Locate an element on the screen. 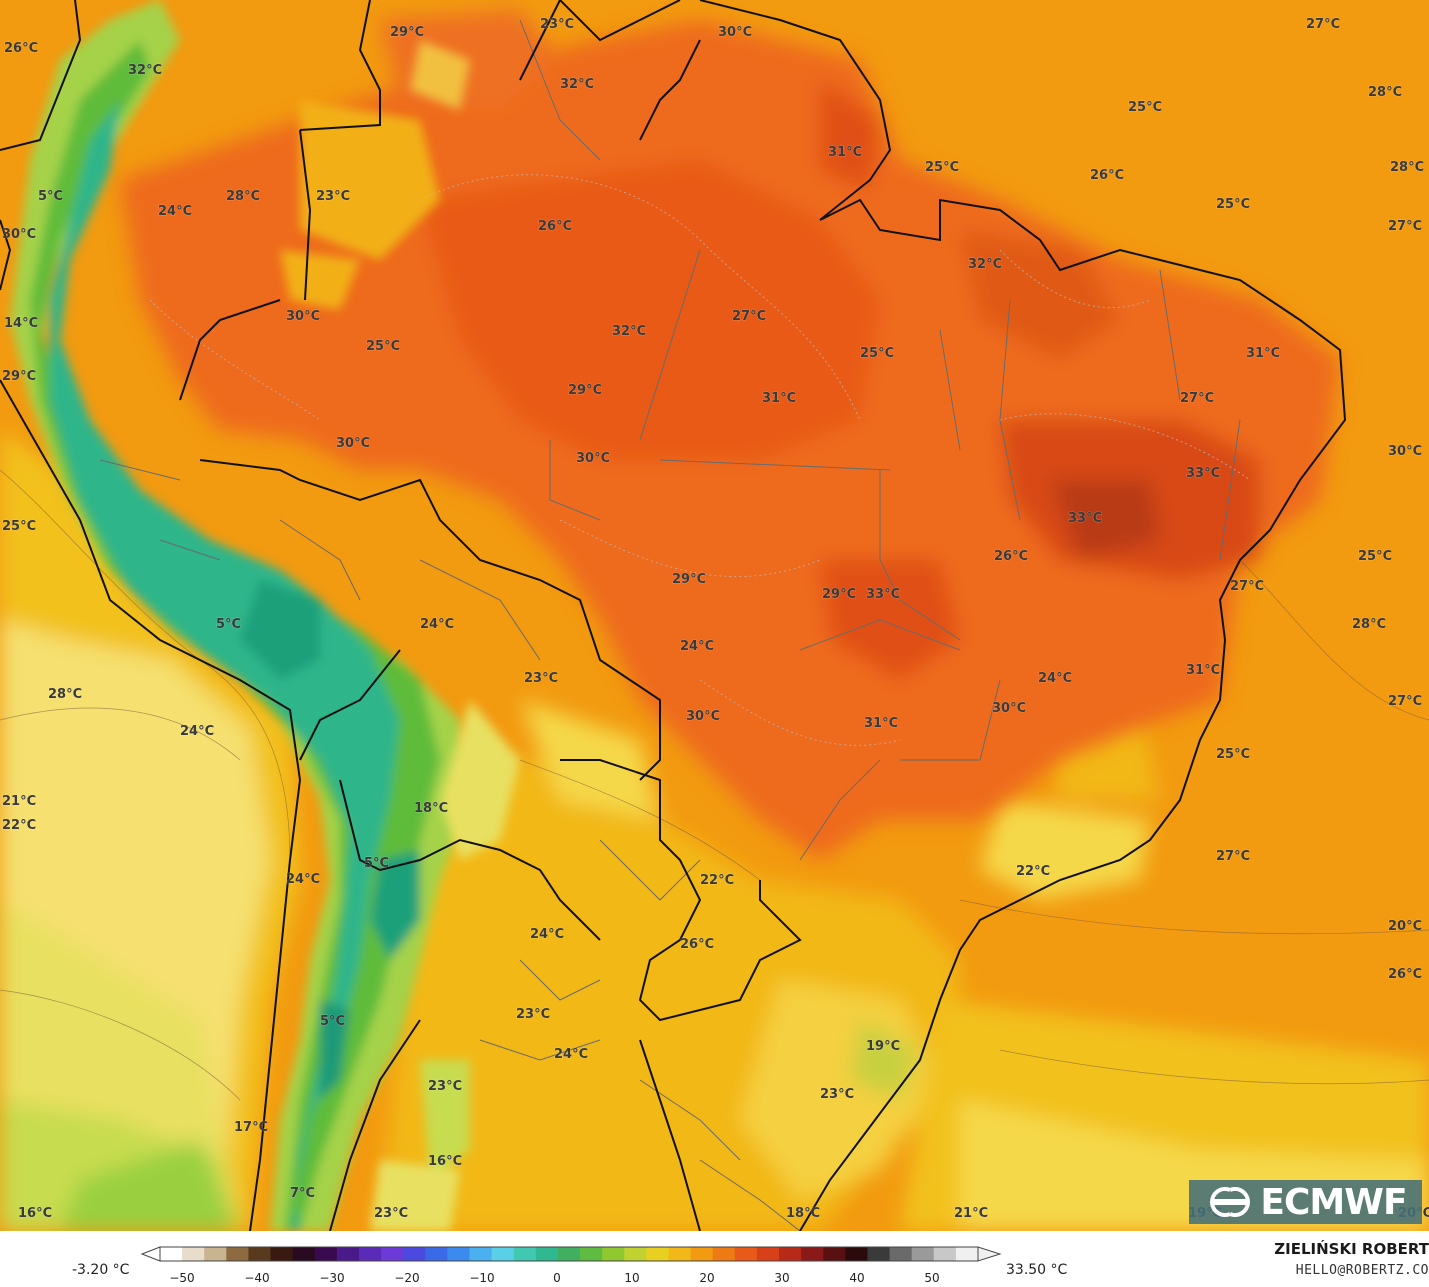 The image size is (1429, 1287). northern-warm-patches is located at coordinates (375, 175).